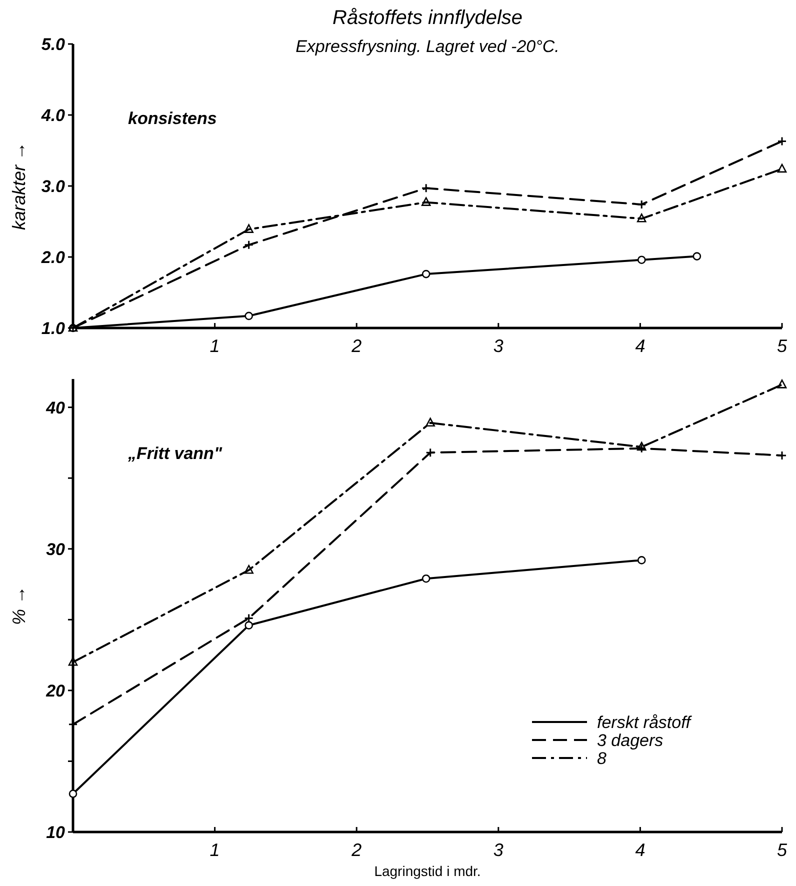 The width and height of the screenshot is (796, 886). Describe the element at coordinates (645, 722) in the screenshot. I see `legend-label: ferskt råstoff` at that location.